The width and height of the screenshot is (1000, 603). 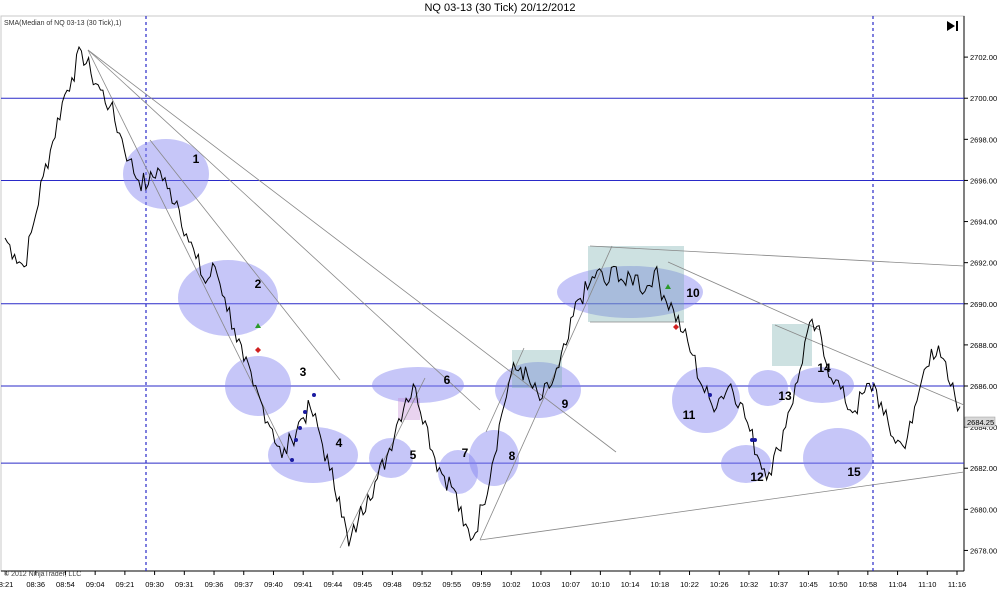 What do you see at coordinates (838, 584) in the screenshot?
I see `time-tick-label-28: 10:50` at bounding box center [838, 584].